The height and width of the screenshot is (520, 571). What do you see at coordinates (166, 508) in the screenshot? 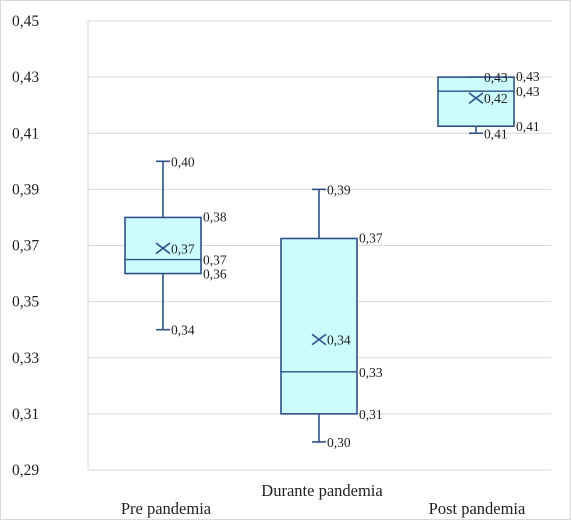
I see `x-category-label: Pre pandemia` at bounding box center [166, 508].